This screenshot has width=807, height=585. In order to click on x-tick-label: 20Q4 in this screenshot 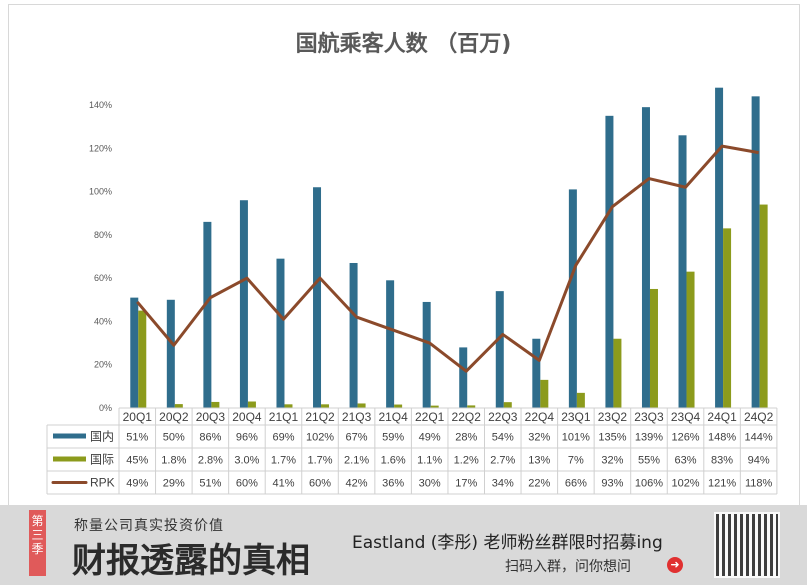, I will do `click(247, 417)`.